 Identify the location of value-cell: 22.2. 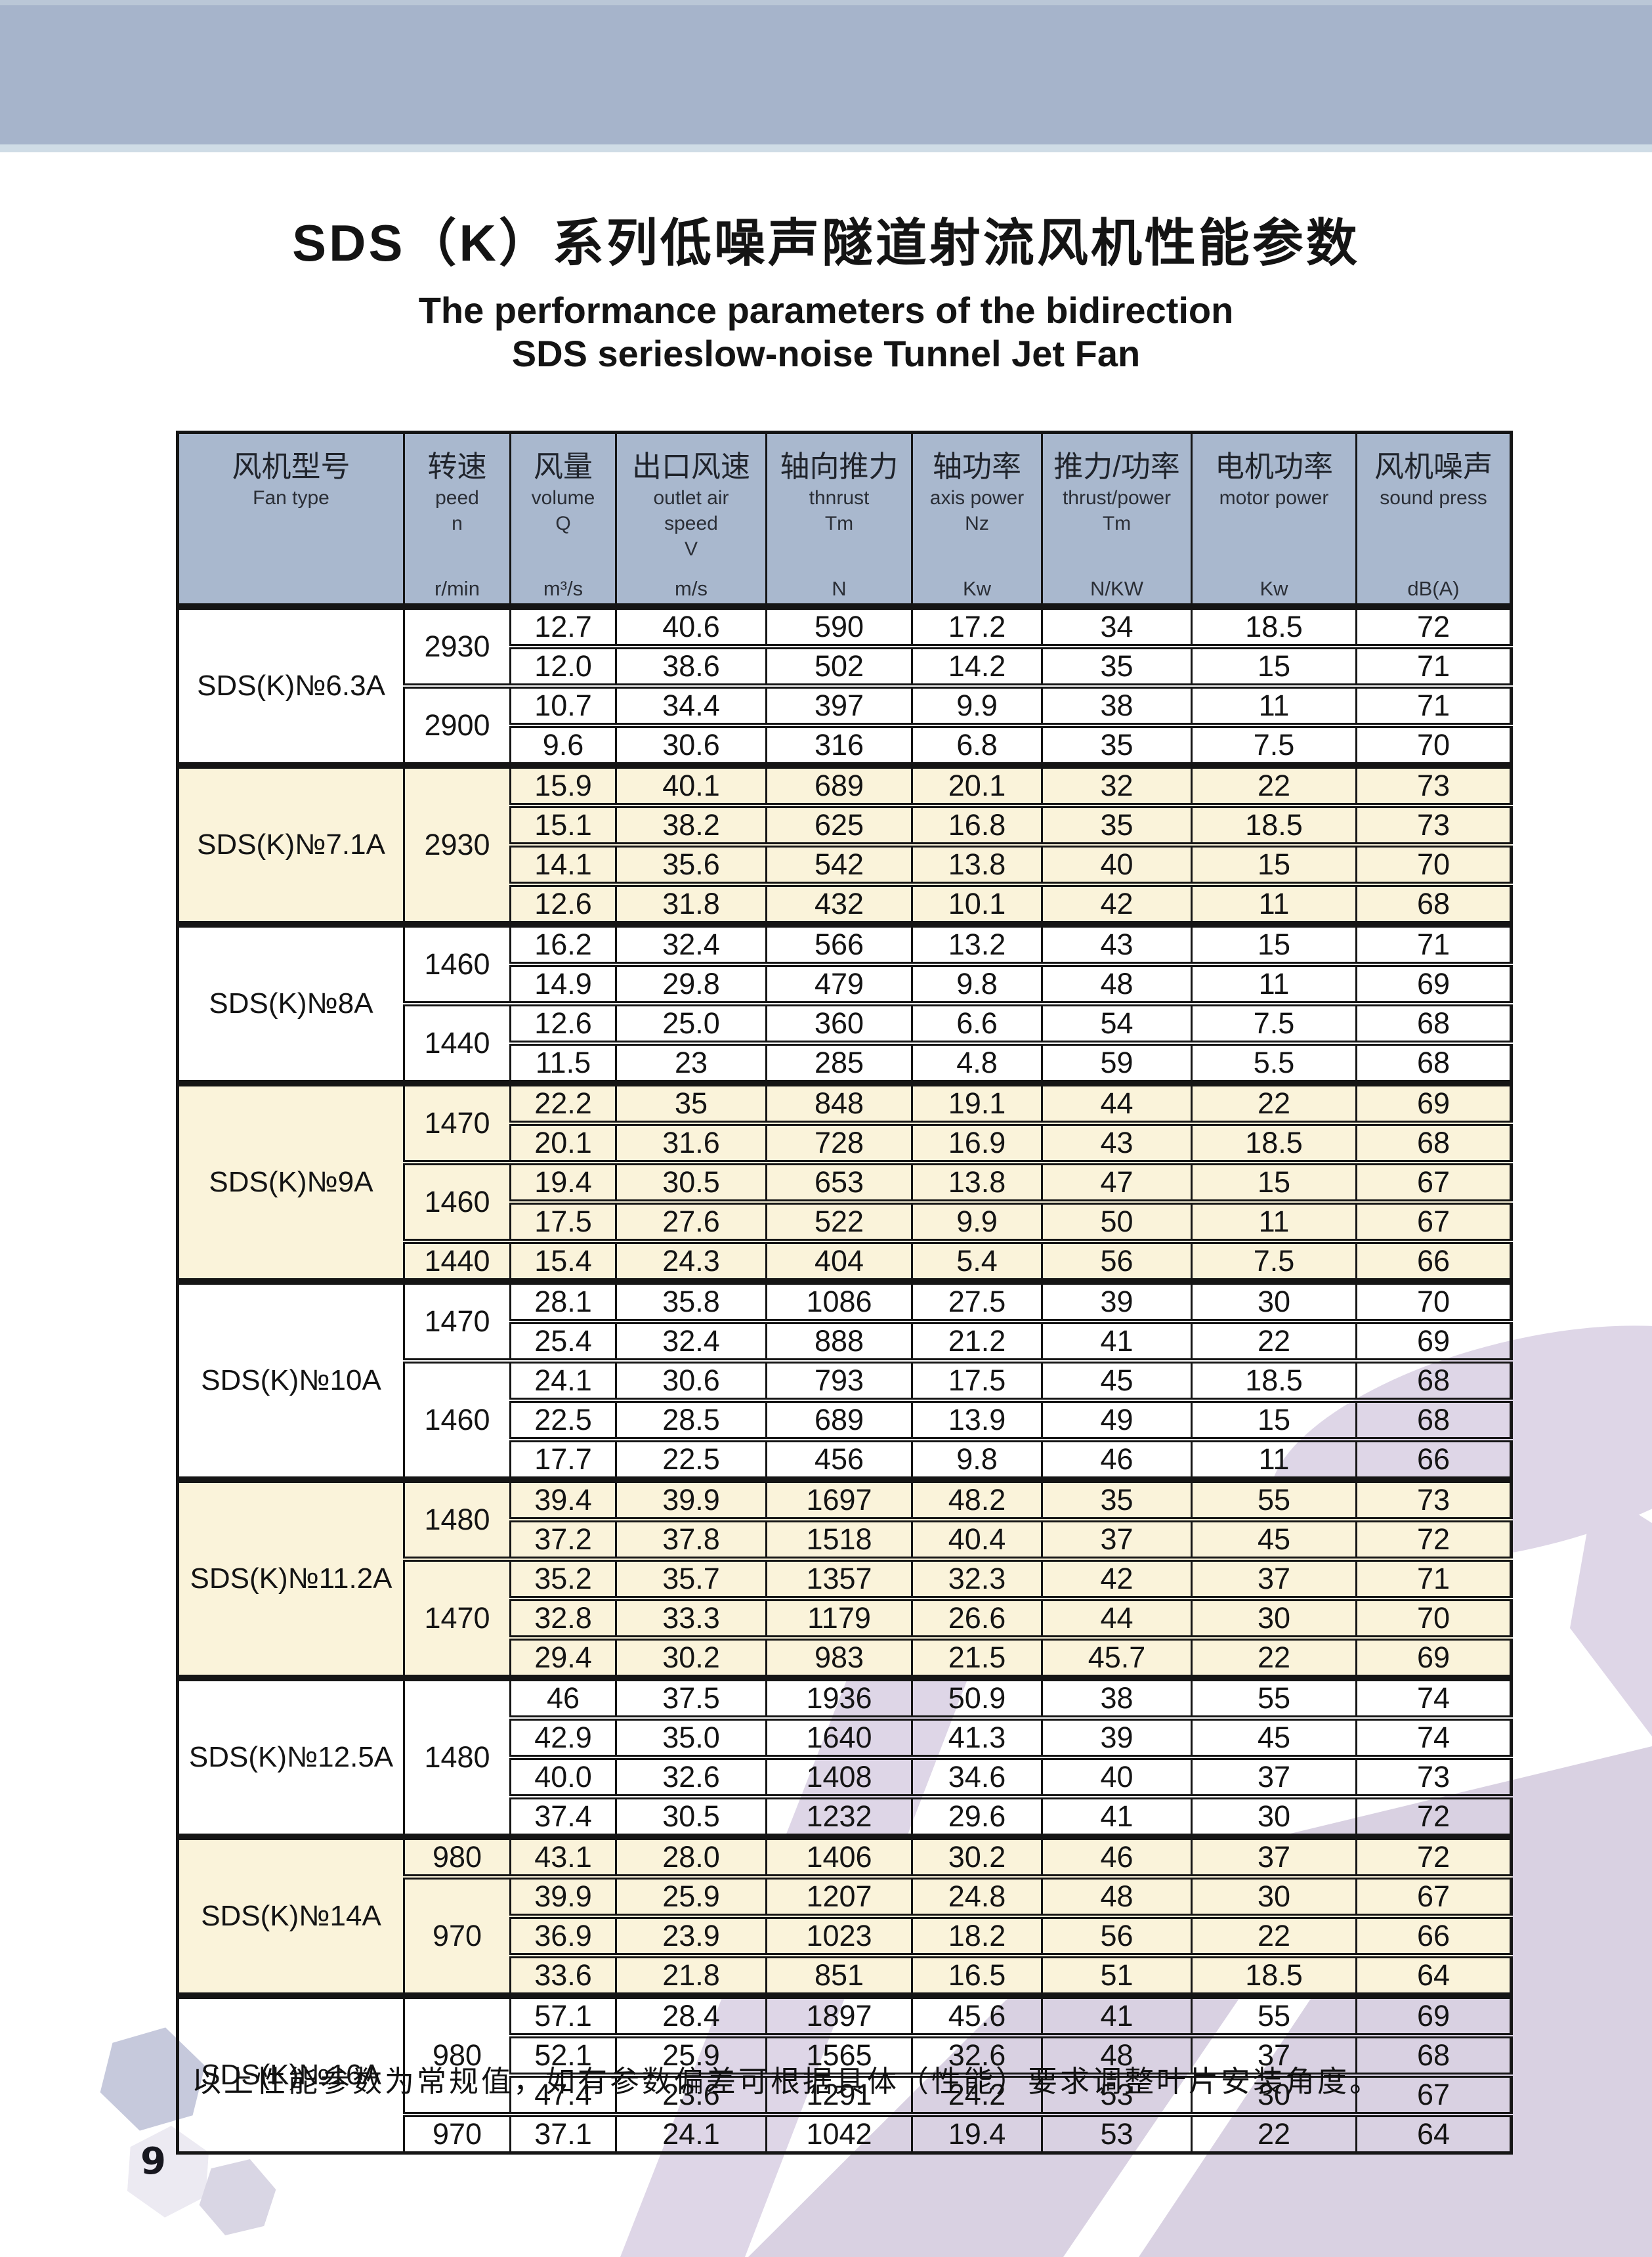
(563, 1102).